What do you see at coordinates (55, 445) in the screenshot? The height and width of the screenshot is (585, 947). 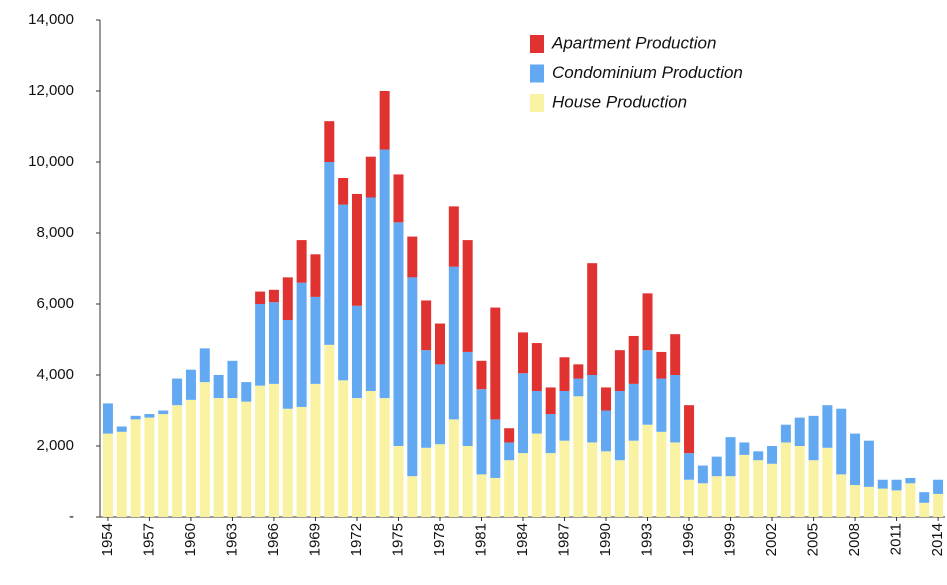 I see `y-tick-label: 2,000` at bounding box center [55, 445].